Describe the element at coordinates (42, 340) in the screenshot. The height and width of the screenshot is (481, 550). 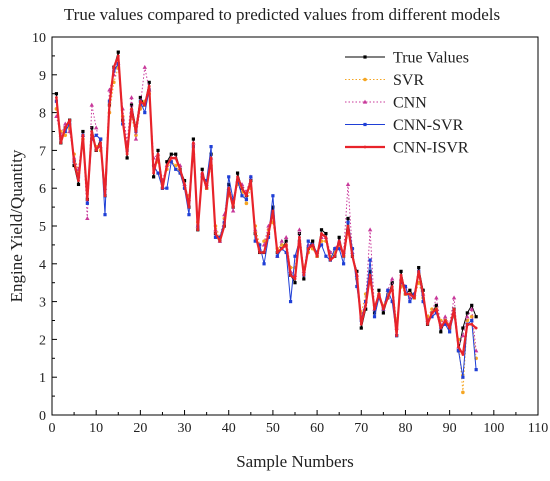
I see `y-tick-label: 2` at that location.